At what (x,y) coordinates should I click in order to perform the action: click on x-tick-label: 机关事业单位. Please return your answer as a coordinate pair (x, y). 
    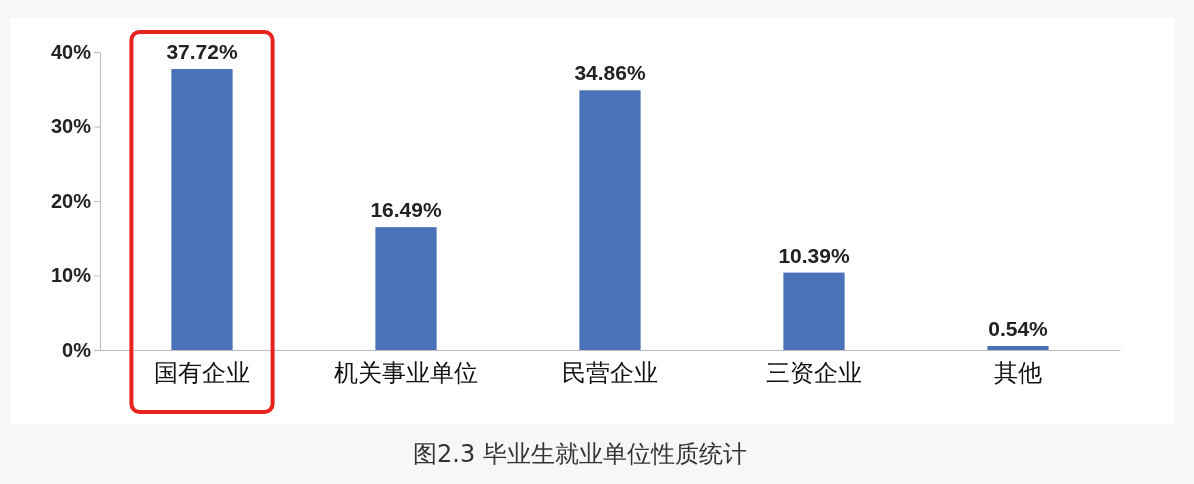
    Looking at the image, I should click on (406, 373).